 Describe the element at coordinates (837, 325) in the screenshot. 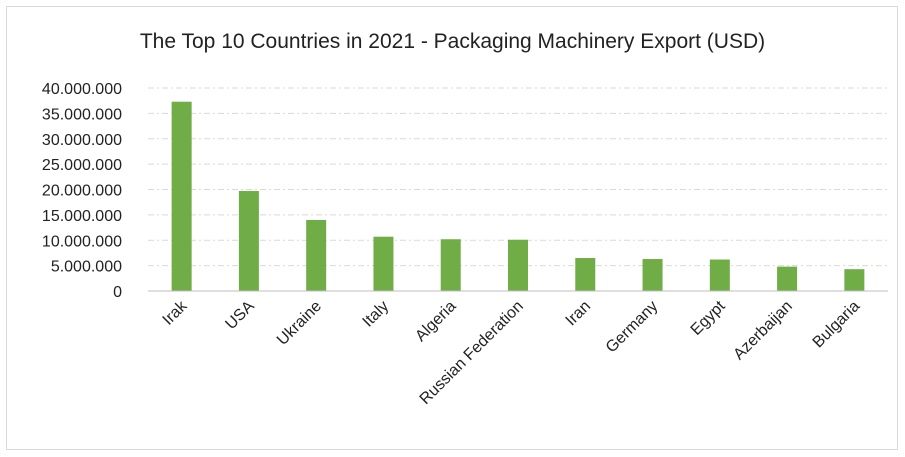

I see `x-tick-label: Bulgaria` at that location.